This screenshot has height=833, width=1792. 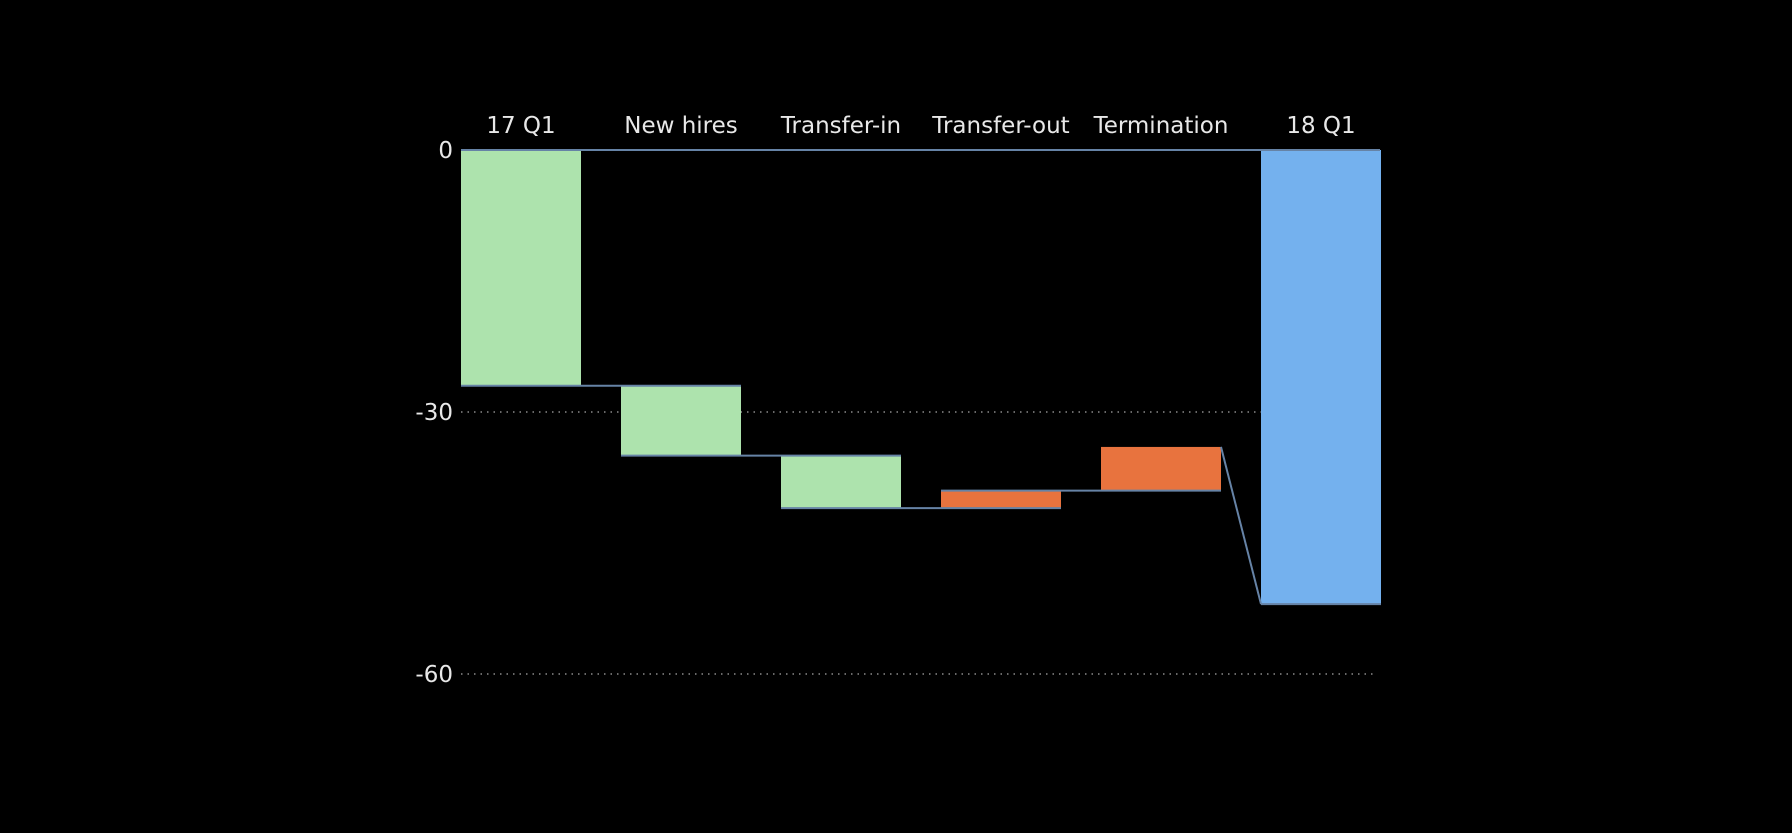 What do you see at coordinates (434, 413) in the screenshot?
I see `y-tick-label: -30` at bounding box center [434, 413].